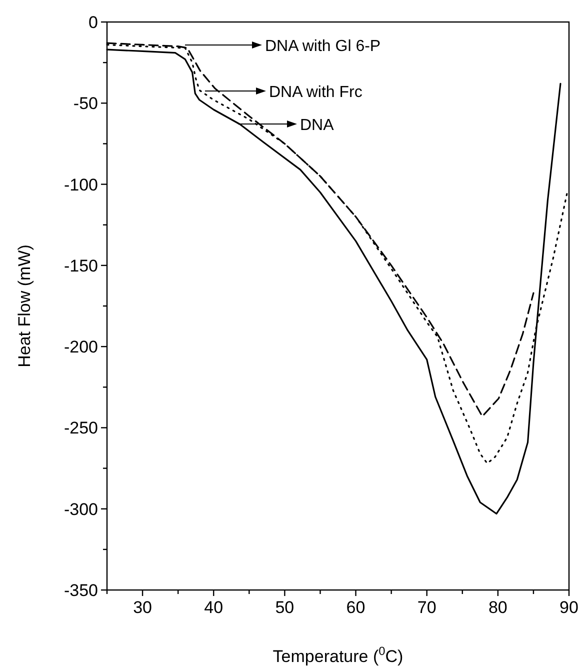 This screenshot has height=670, width=581. Describe the element at coordinates (24, 306) in the screenshot. I see `y-axis-title: Heat Flow (mW)` at that location.